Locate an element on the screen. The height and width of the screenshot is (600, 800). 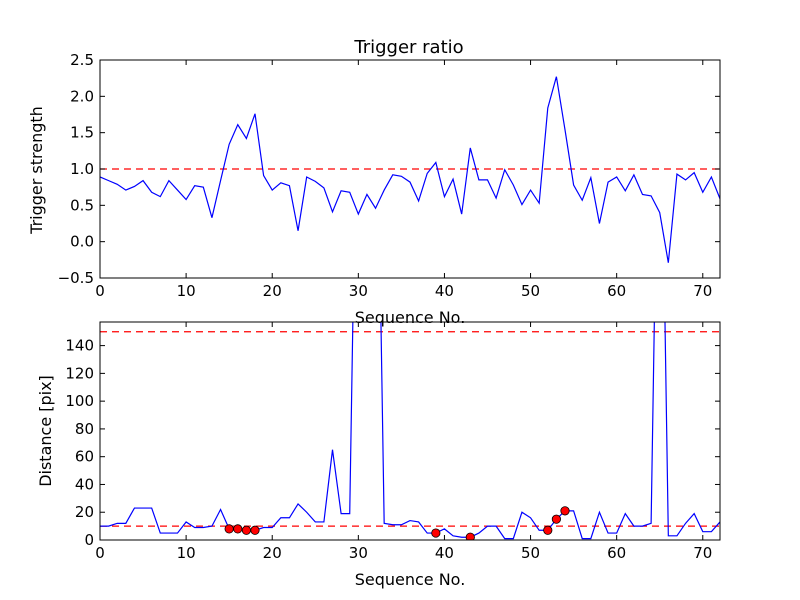
y-tick-label: 140 is located at coordinates (79, 346).